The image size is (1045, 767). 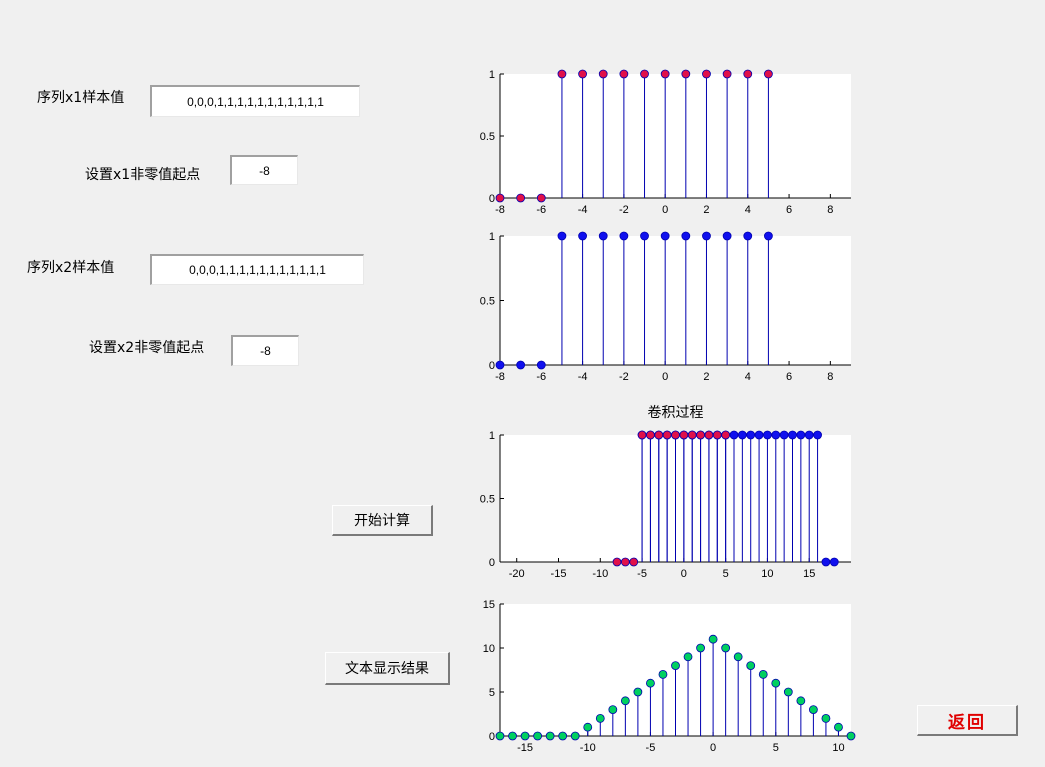 What do you see at coordinates (264, 170) in the screenshot?
I see `x1-start-input: -8` at bounding box center [264, 170].